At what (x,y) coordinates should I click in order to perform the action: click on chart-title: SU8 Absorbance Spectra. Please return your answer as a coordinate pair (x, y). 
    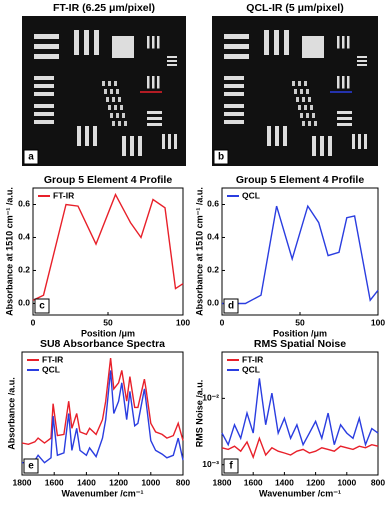
    Looking at the image, I should click on (102, 344).